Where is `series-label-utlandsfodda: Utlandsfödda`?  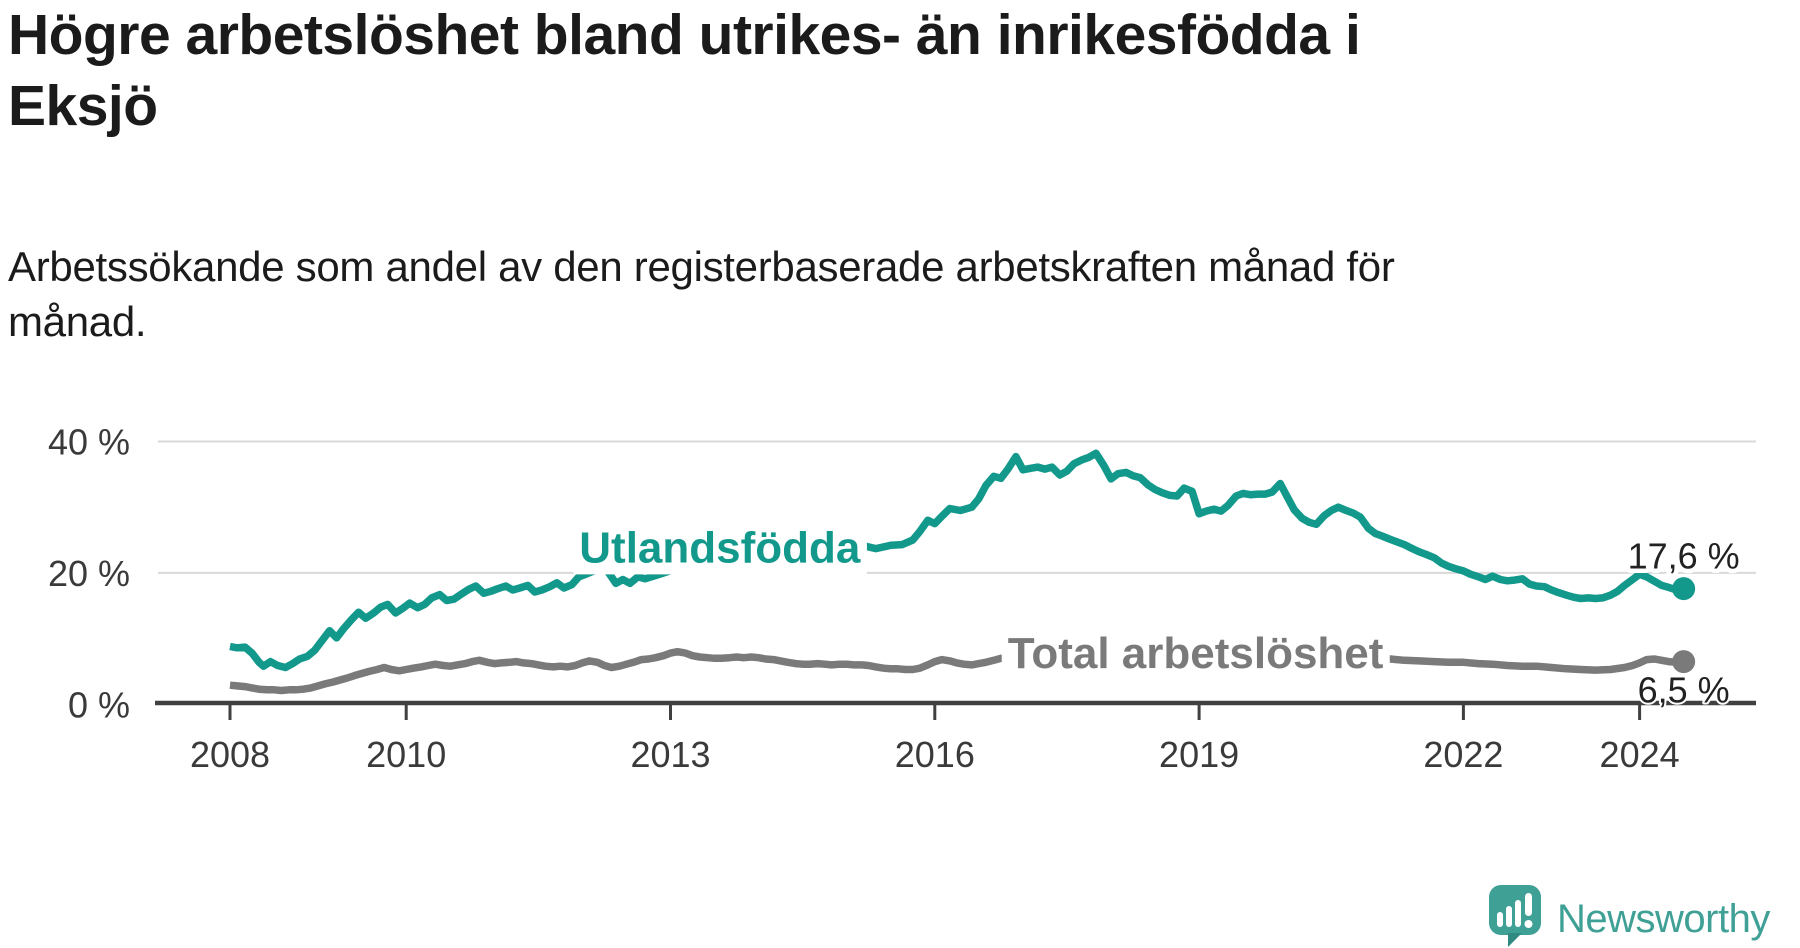 series-label-utlandsfodda: Utlandsfödda is located at coordinates (720, 547).